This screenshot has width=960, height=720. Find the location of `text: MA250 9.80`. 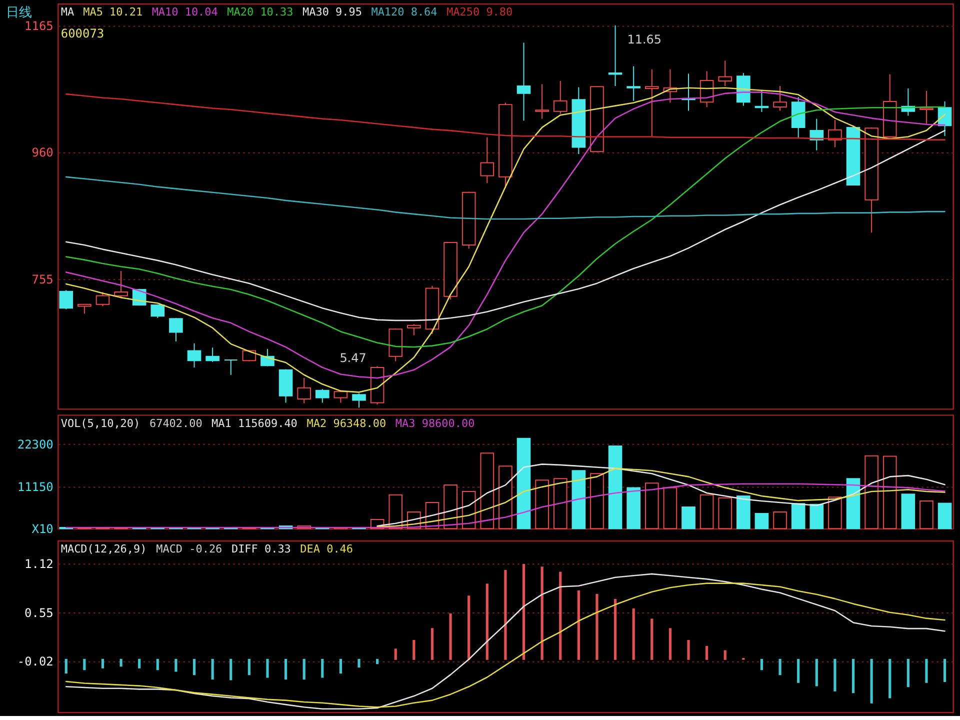

text: MA250 9.80 is located at coordinates (479, 12).